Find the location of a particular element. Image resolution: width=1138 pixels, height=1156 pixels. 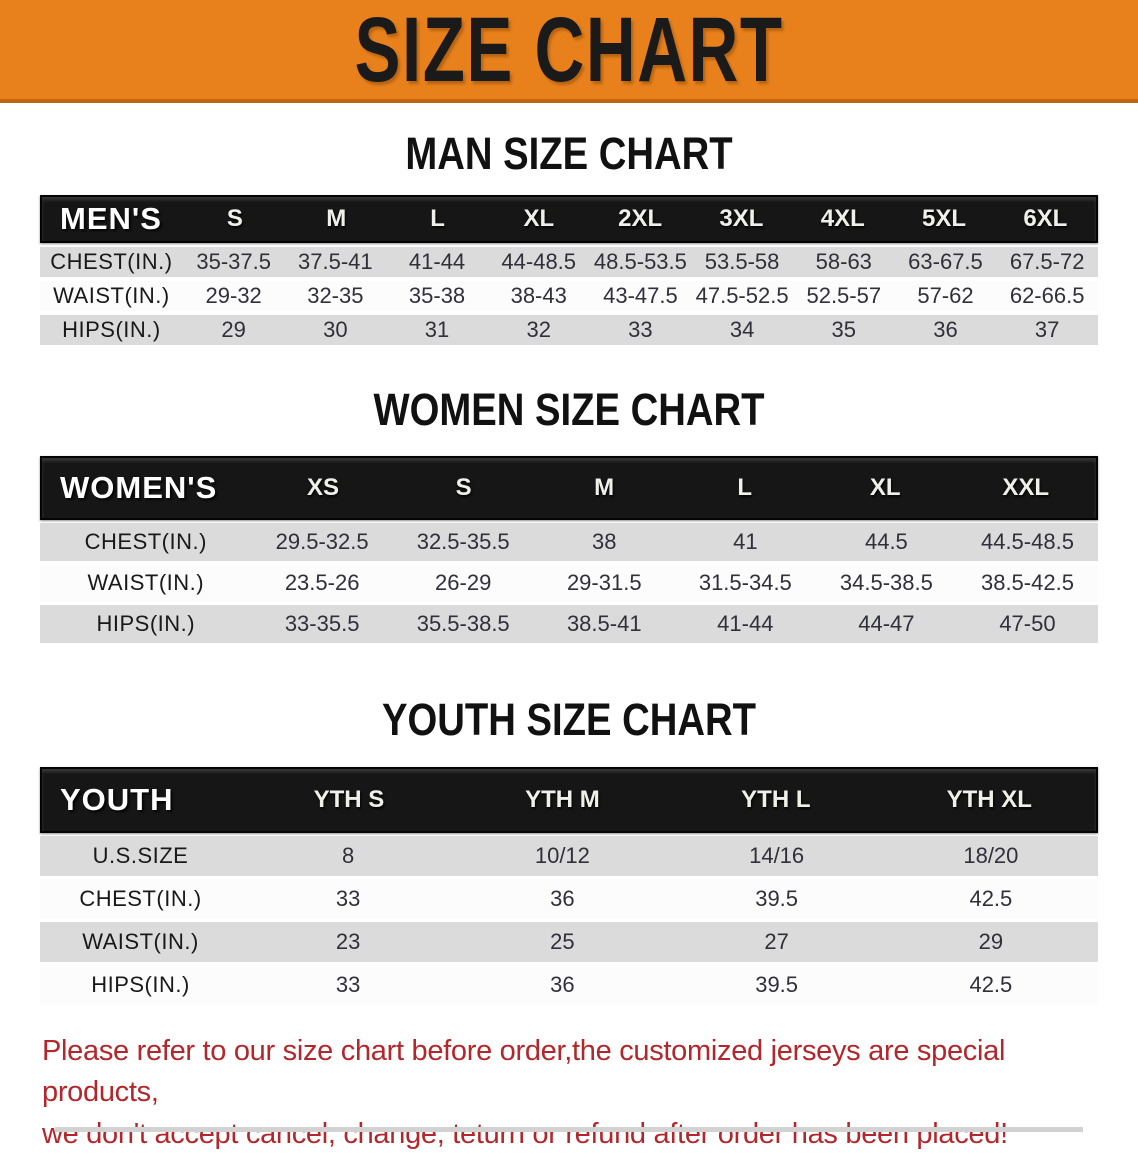

cell: 23 is located at coordinates (348, 941).